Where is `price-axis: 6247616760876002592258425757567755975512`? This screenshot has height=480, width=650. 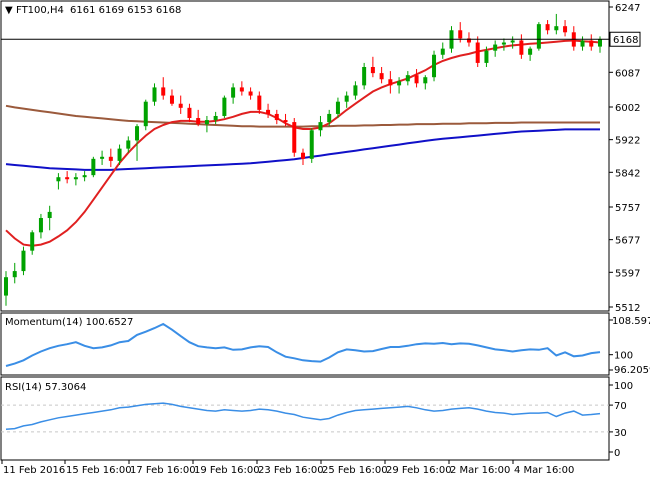 price-axis: 6247616760876002592258425757567755975512 is located at coordinates (624, 158).